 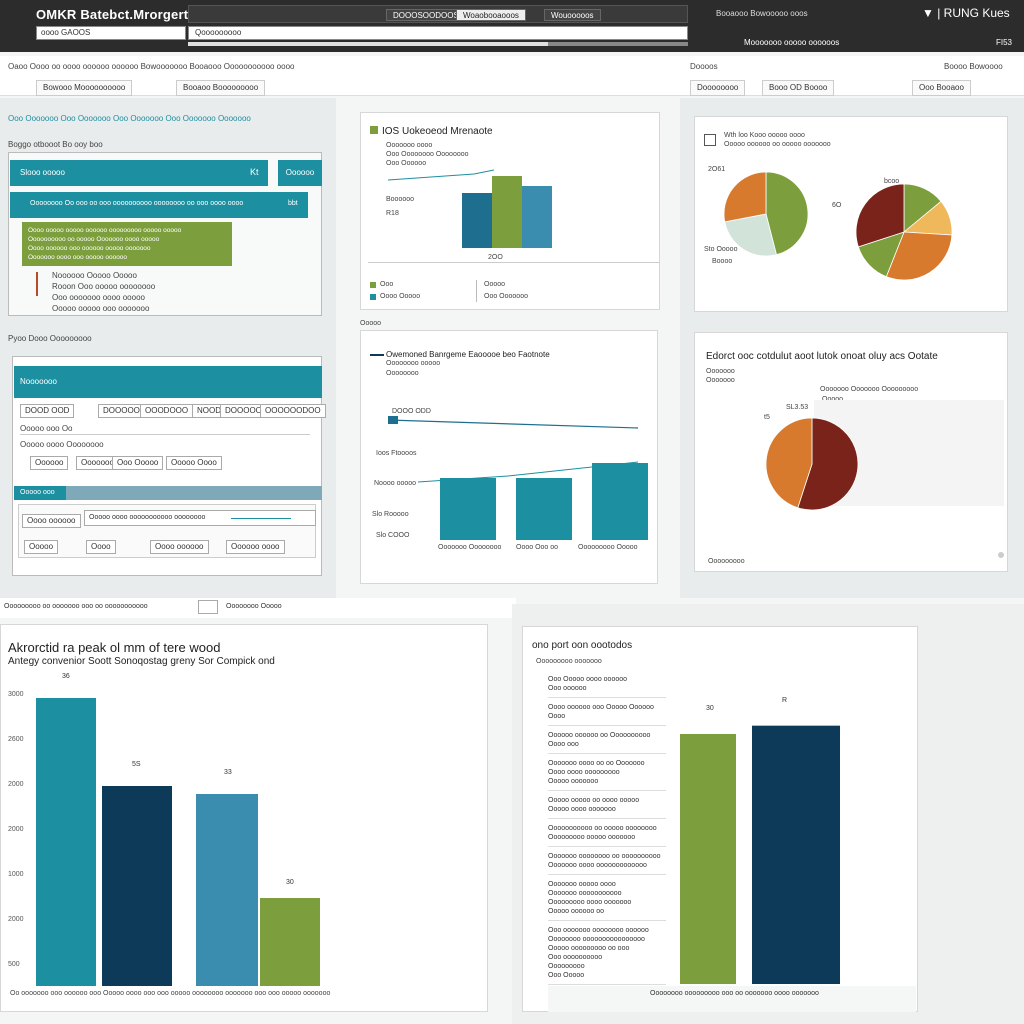 I want to click on teal-action-button: Oooooo, so click(x=300, y=173).